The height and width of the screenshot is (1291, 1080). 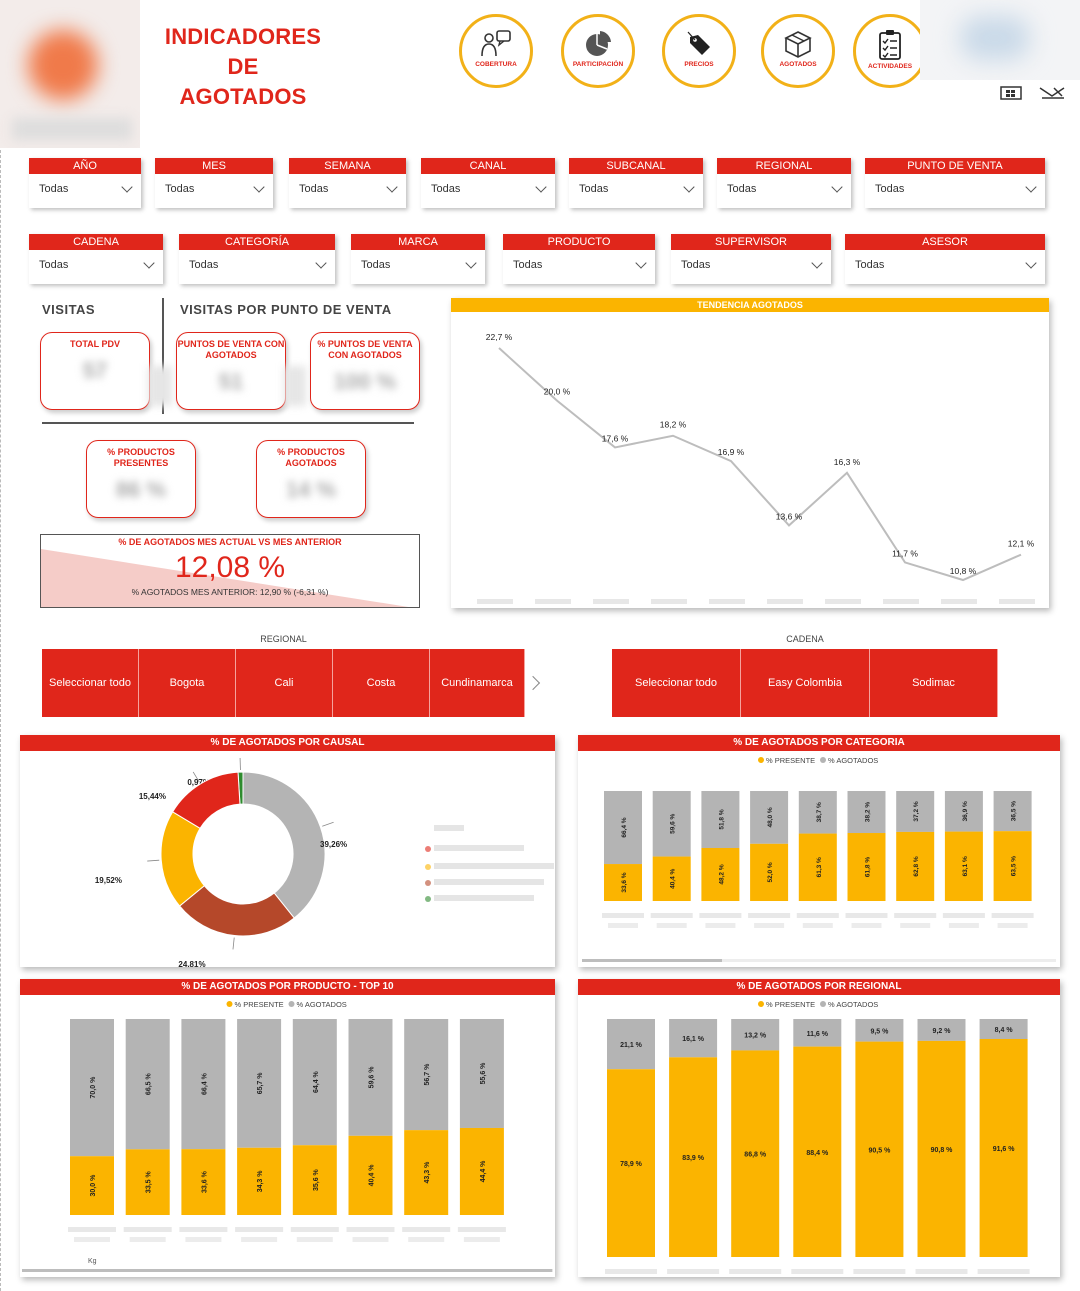 What do you see at coordinates (257, 266) in the screenshot?
I see `filter-categoria-dropdown: Todas` at bounding box center [257, 266].